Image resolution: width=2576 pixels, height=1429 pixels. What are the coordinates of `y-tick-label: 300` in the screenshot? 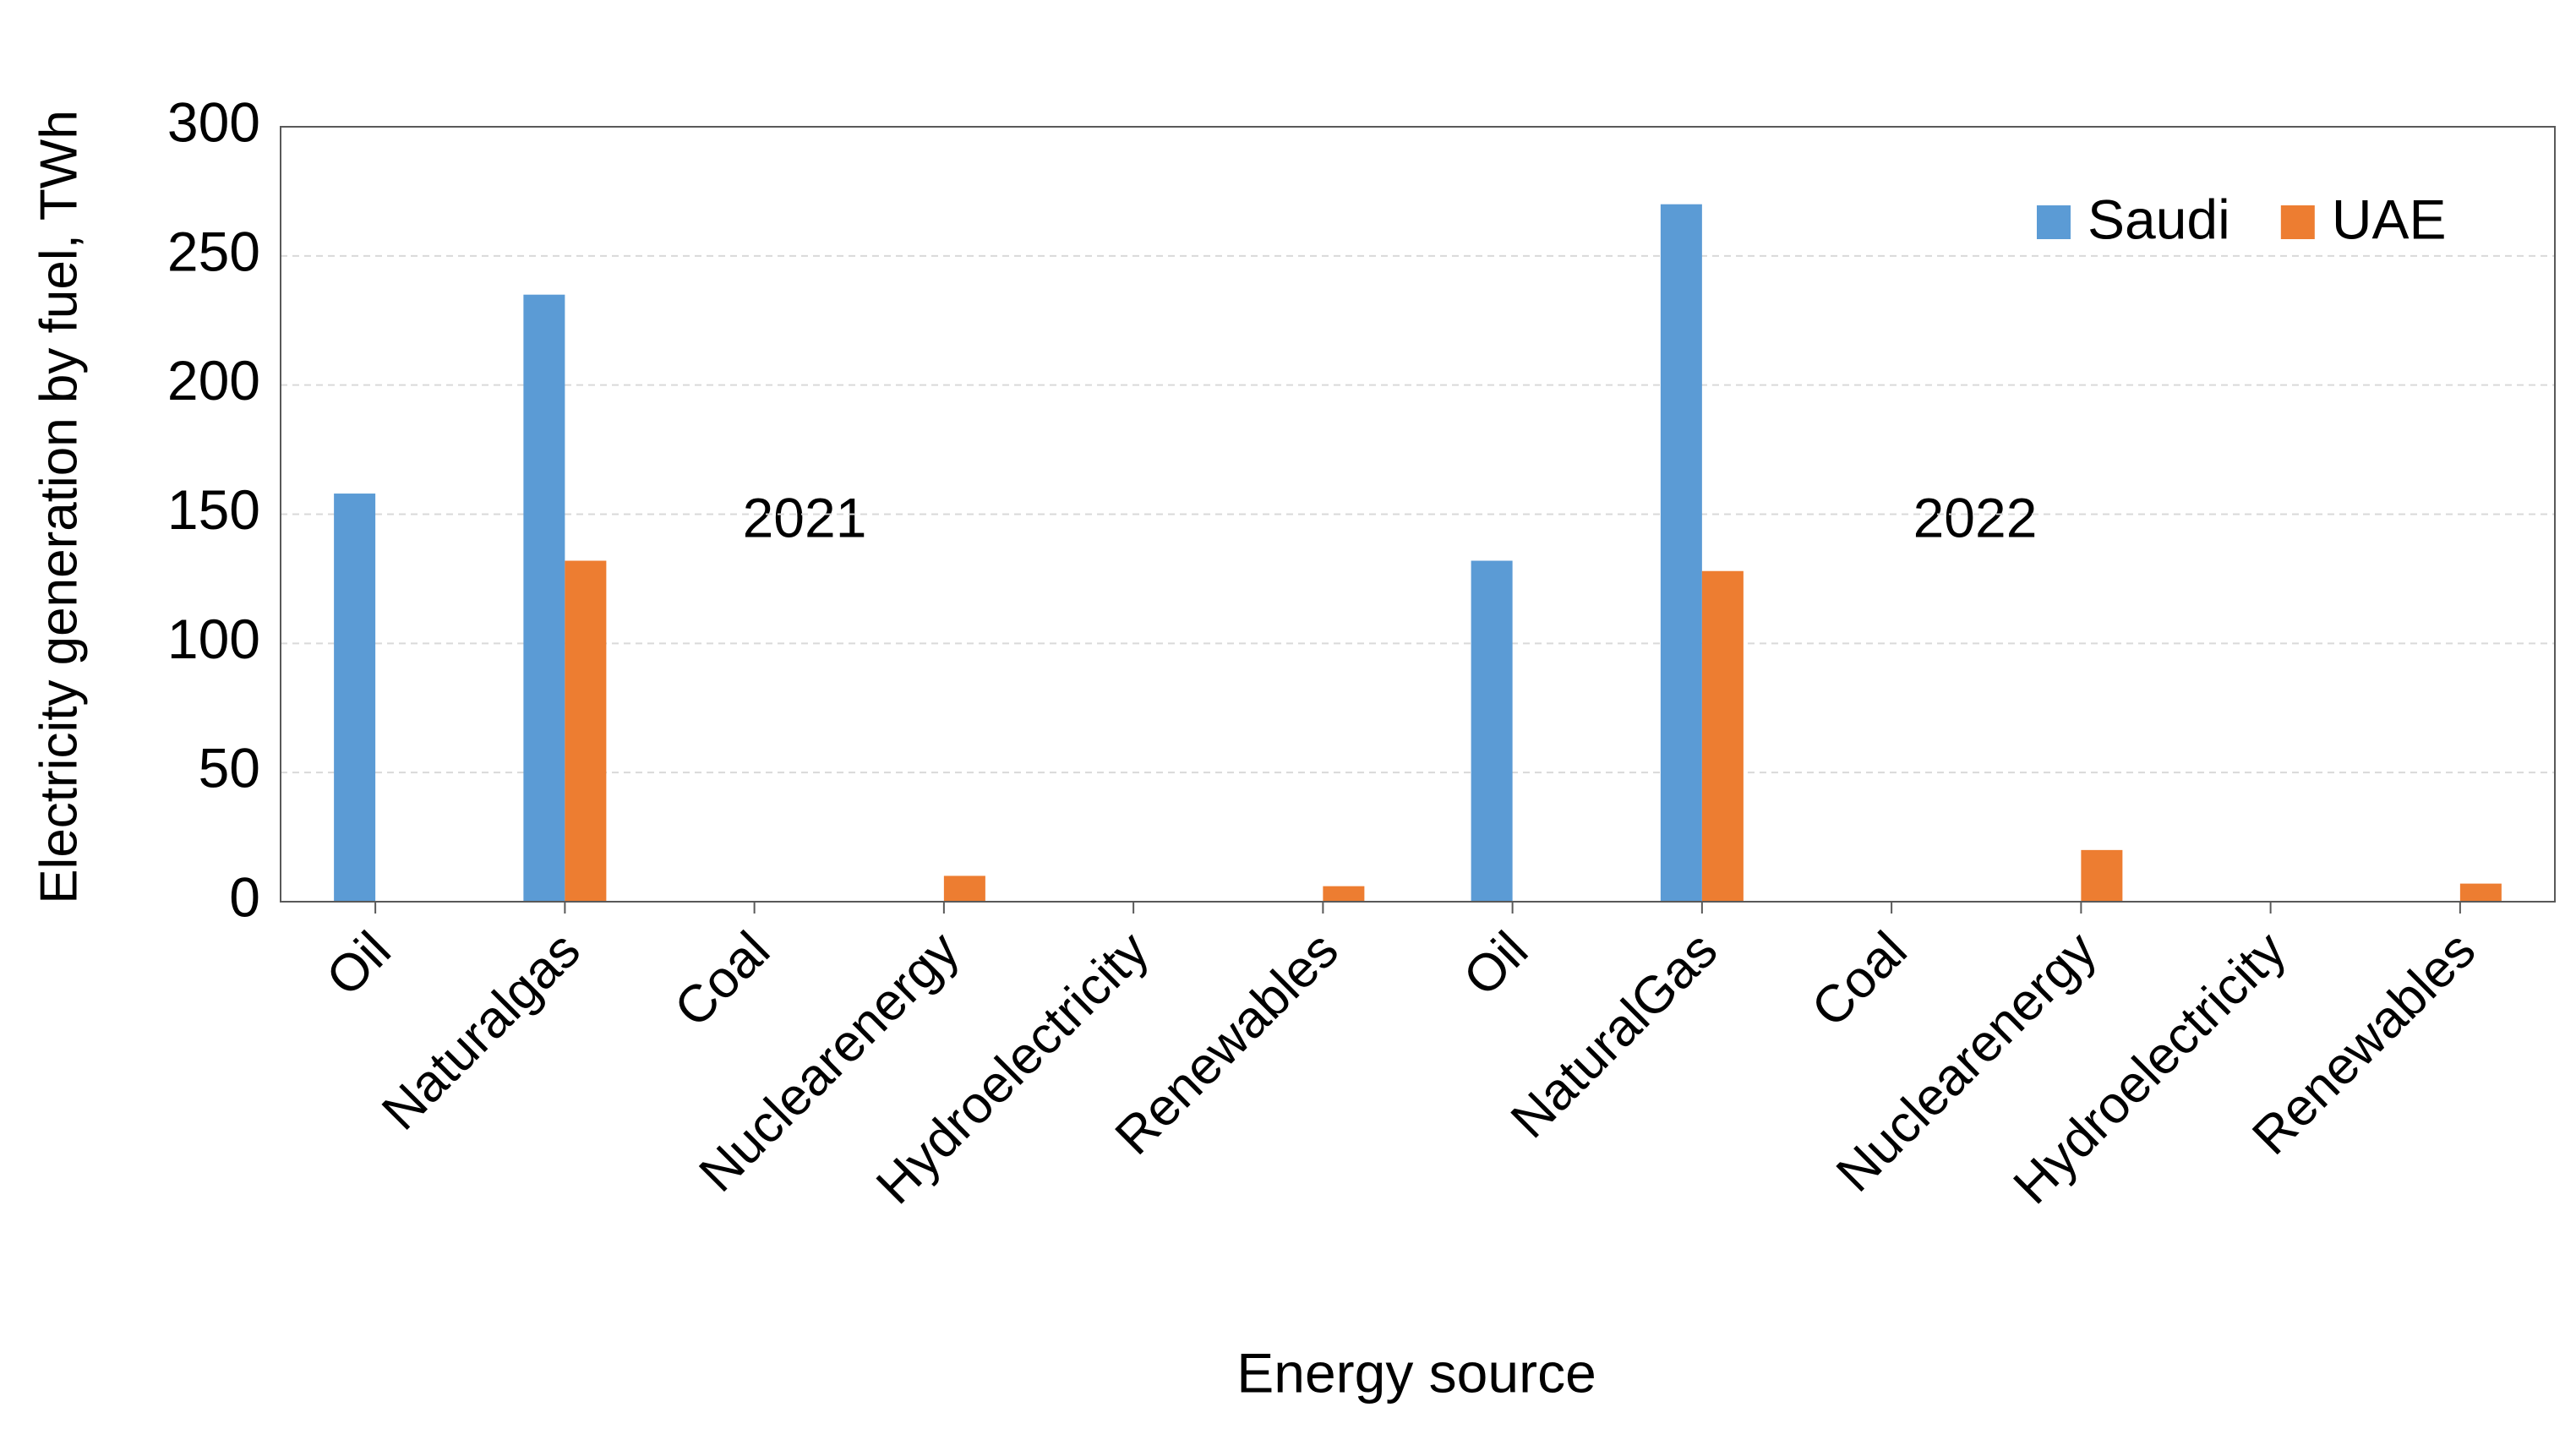 It's located at (213, 122).